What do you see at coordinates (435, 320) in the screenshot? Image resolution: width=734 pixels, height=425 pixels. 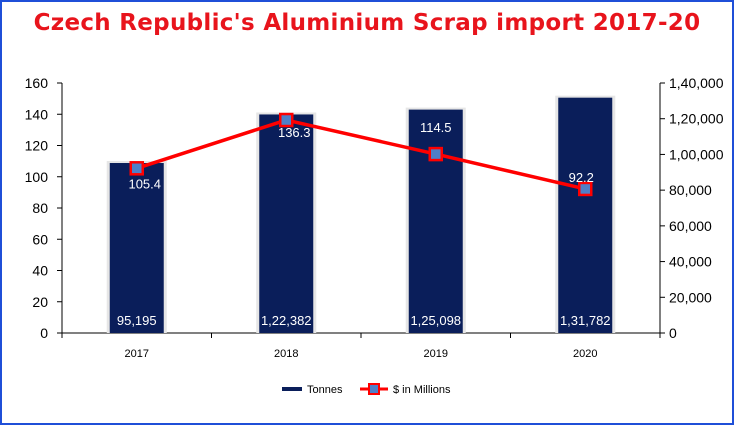 I see `bar-value-label: 1,25,098` at bounding box center [435, 320].